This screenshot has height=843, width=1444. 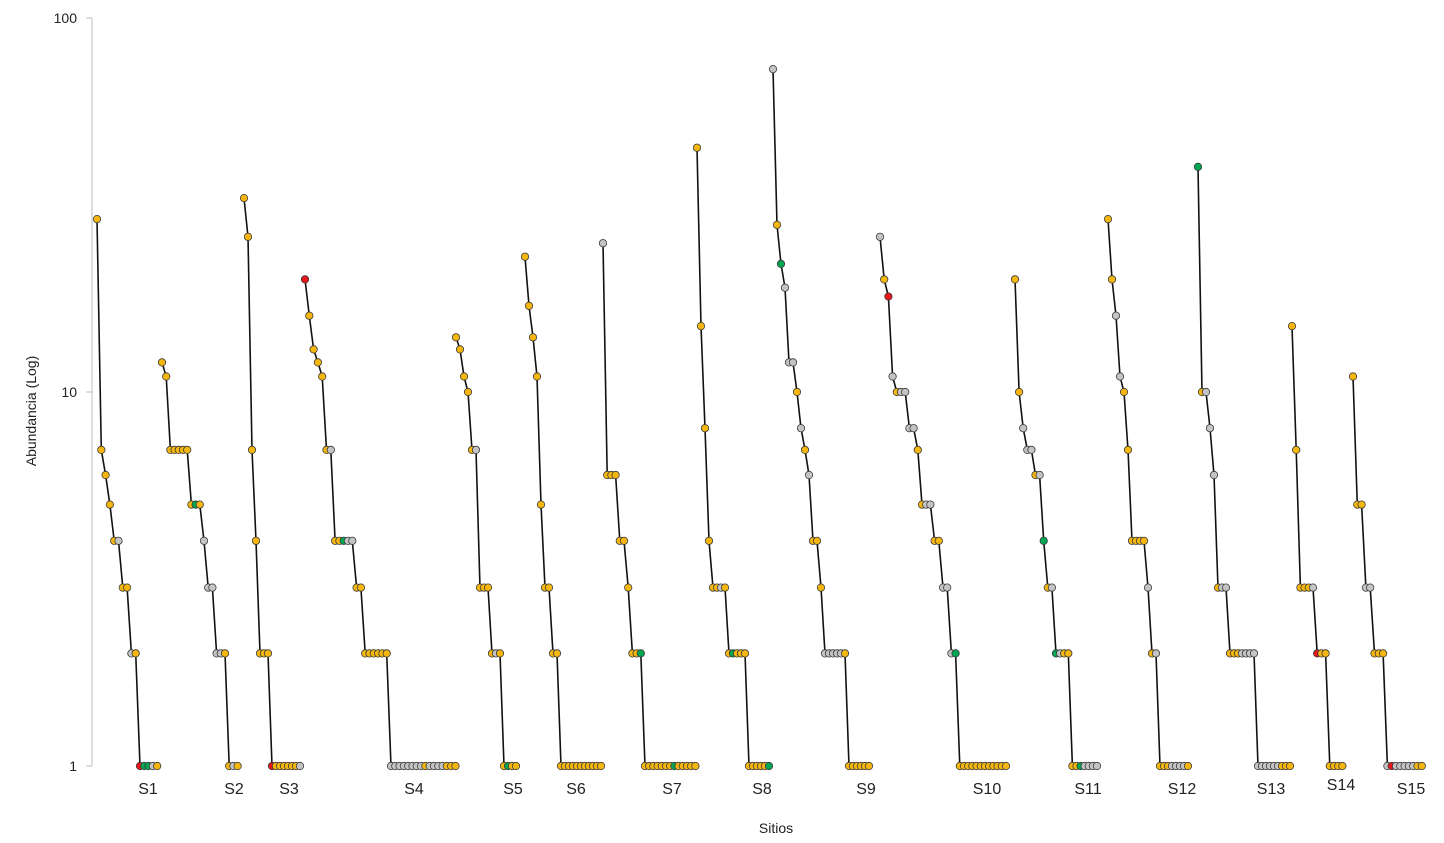 I want to click on site-label-s12: S12, so click(x=1182, y=789).